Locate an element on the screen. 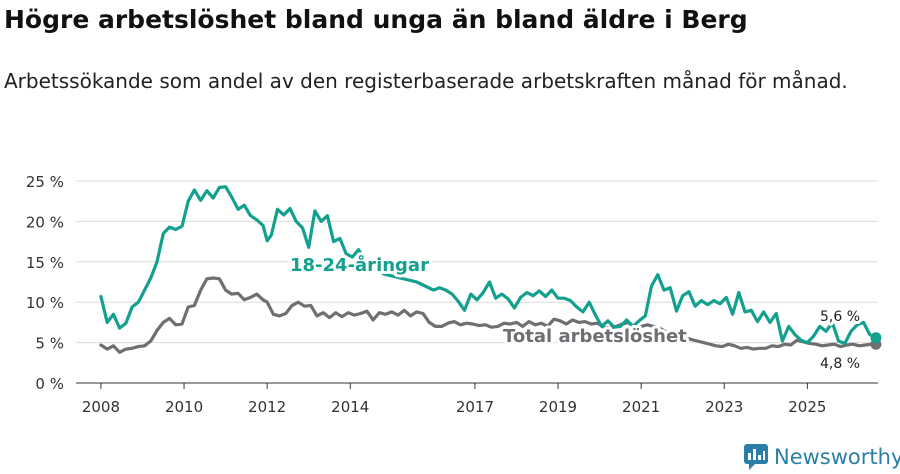 The height and width of the screenshot is (474, 900). youth-end-point is located at coordinates (876, 338).